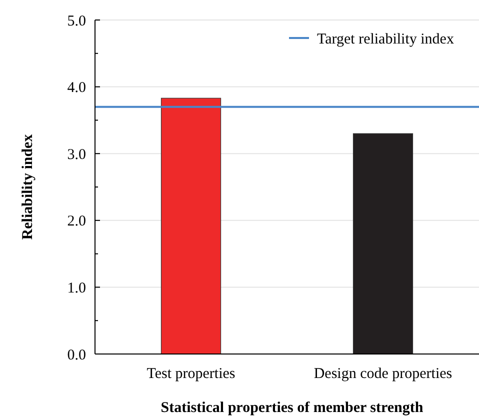 This screenshot has width=479, height=420. I want to click on y-tick-label: 3.0, so click(76, 154).